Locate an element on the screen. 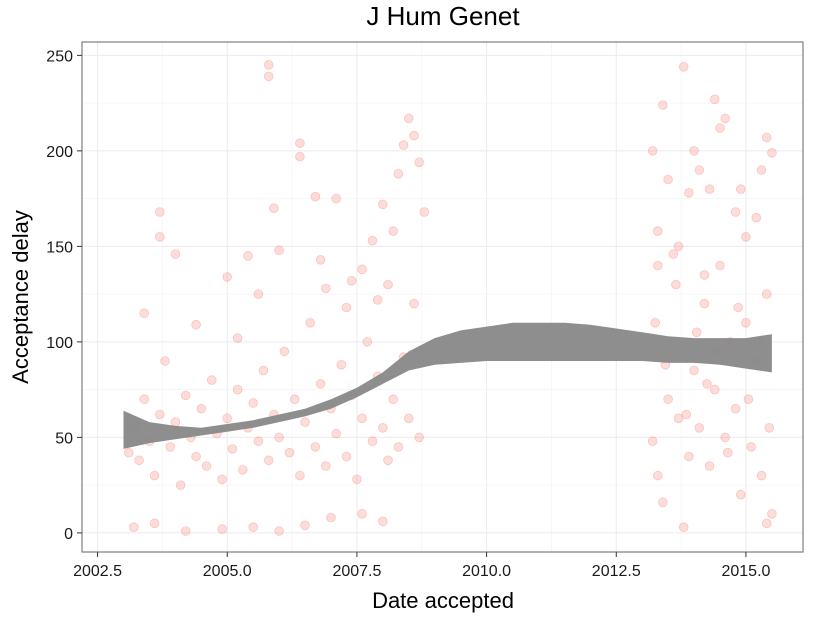 The image size is (825, 618). y-tick-label: 100 is located at coordinates (59, 343).